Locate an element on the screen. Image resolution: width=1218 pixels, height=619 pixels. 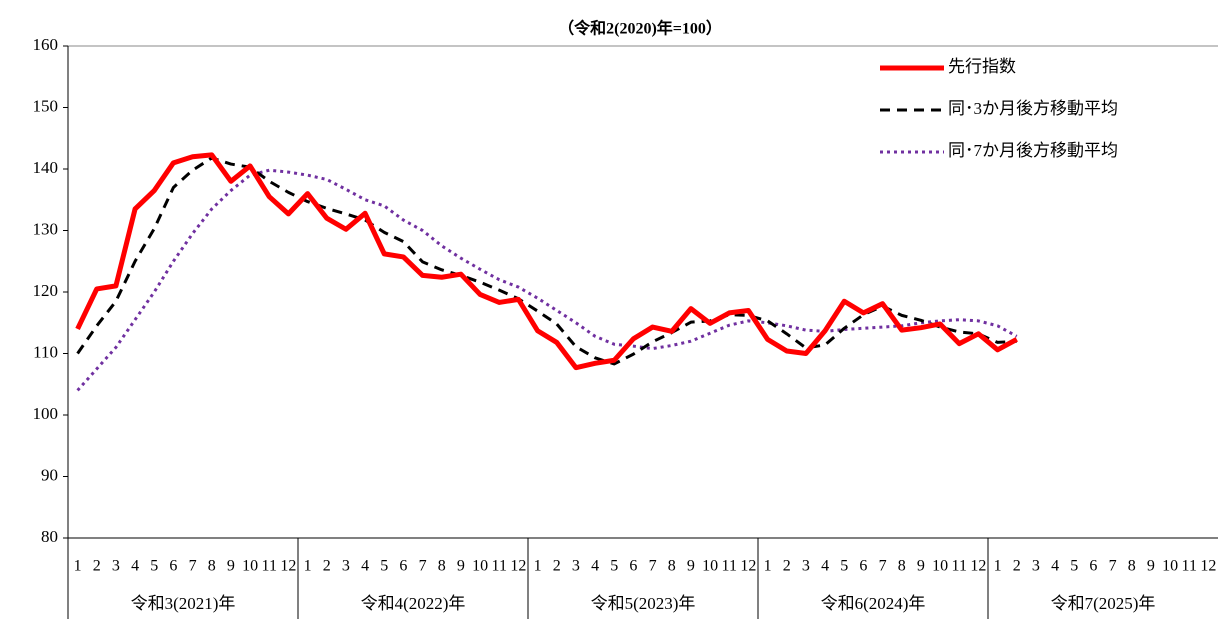
legend-label: 同･7か月後方移動平均 is located at coordinates (1033, 150).